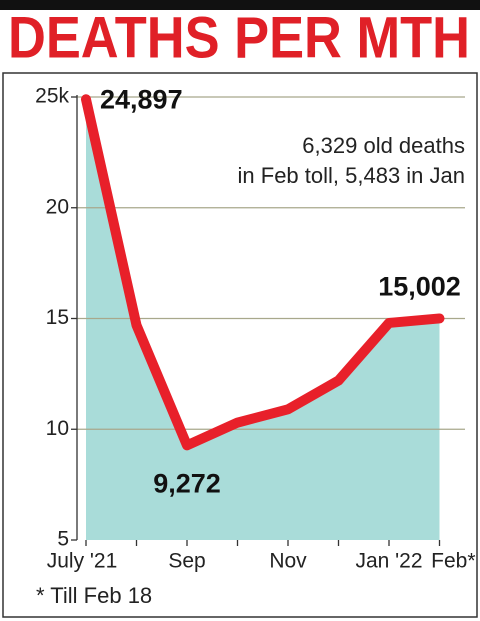  What do you see at coordinates (453, 561) in the screenshot?
I see `x-tick-label: Feb*` at bounding box center [453, 561].